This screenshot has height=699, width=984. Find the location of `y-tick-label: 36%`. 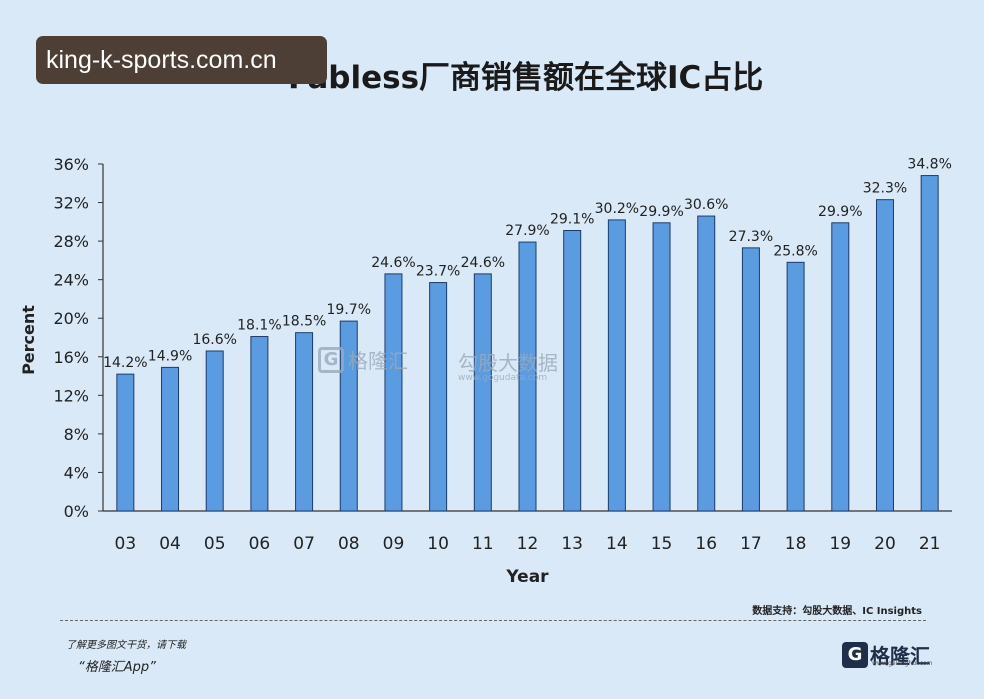

y-tick-label: 36% is located at coordinates (71, 164).